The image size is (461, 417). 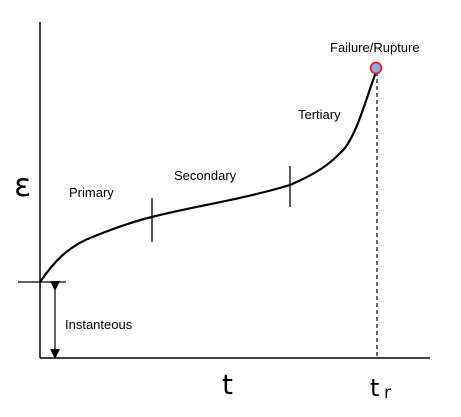 I want to click on rupture-time-symbol: t, so click(x=374, y=388).